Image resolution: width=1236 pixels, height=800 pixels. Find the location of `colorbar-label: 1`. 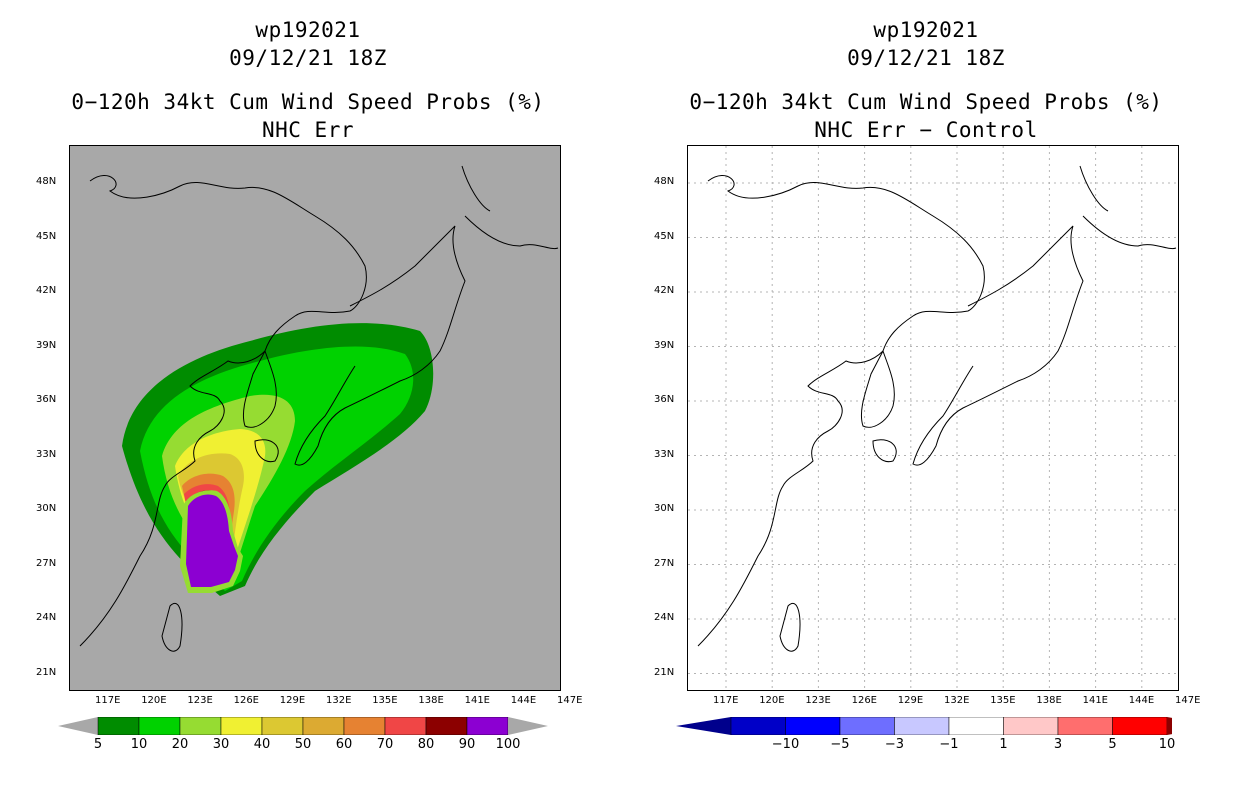

colorbar-label: 1 is located at coordinates (1003, 744).